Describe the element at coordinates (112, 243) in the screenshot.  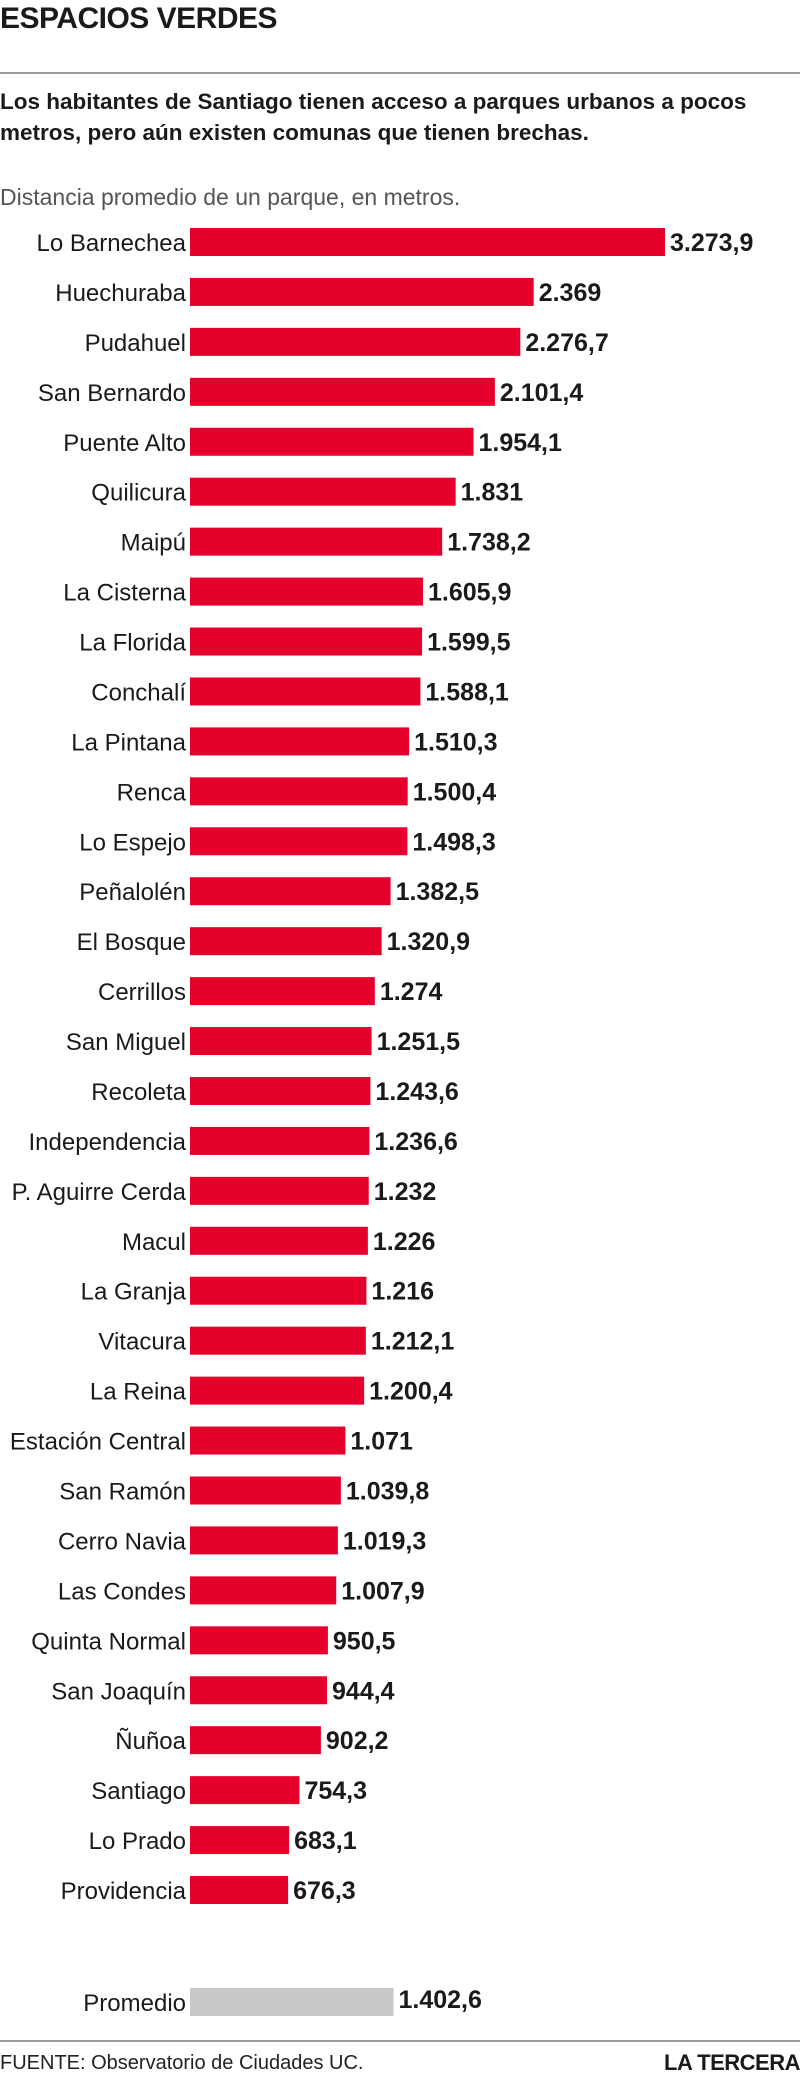
I see `category-label: Lo Barnechea` at that location.